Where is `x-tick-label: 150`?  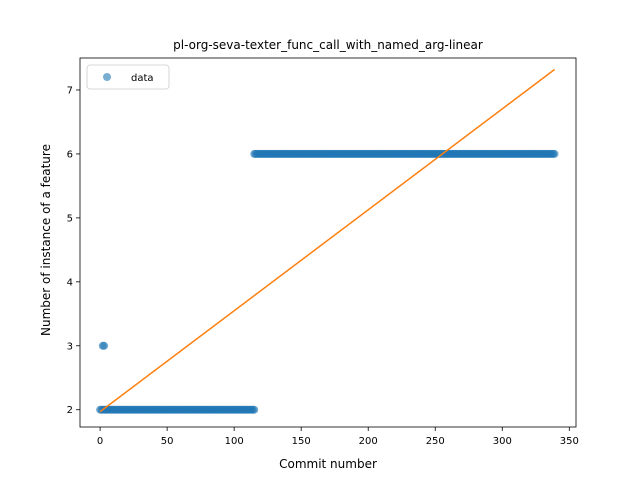
x-tick-label: 150 is located at coordinates (301, 441).